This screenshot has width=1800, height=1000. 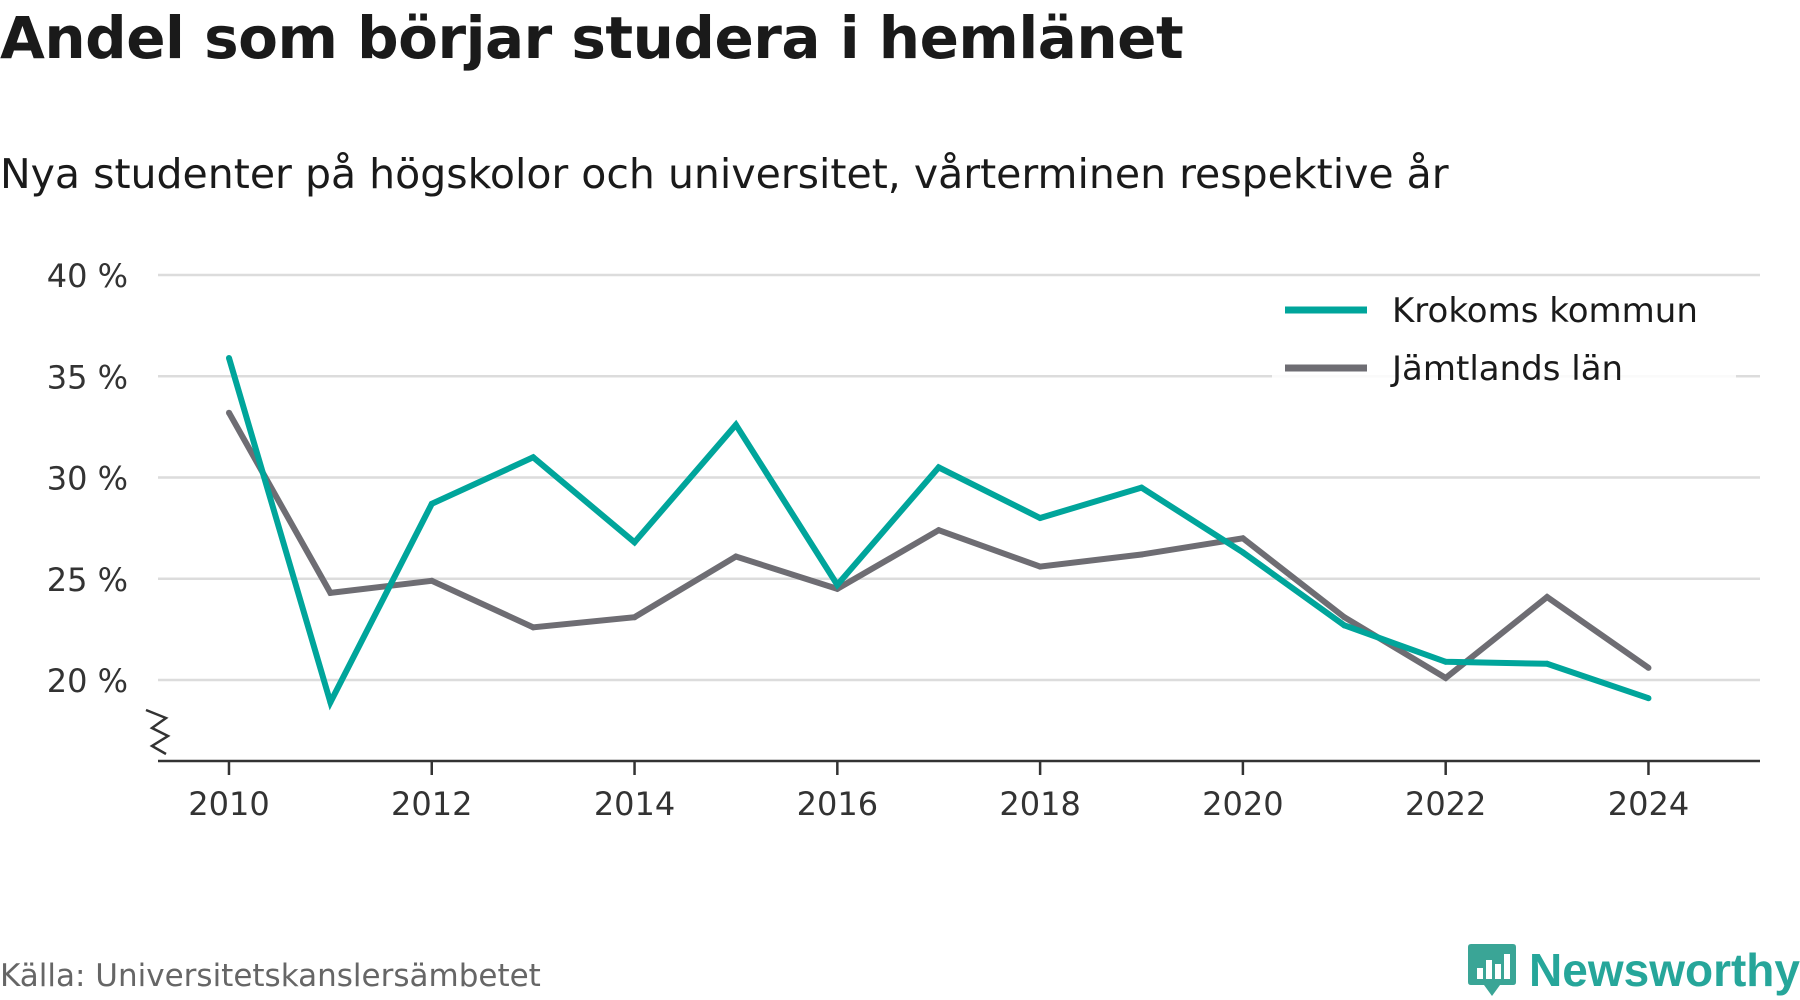 What do you see at coordinates (592, 38) in the screenshot?
I see `chart-title: Andel som börjar studera i hemlänet` at bounding box center [592, 38].